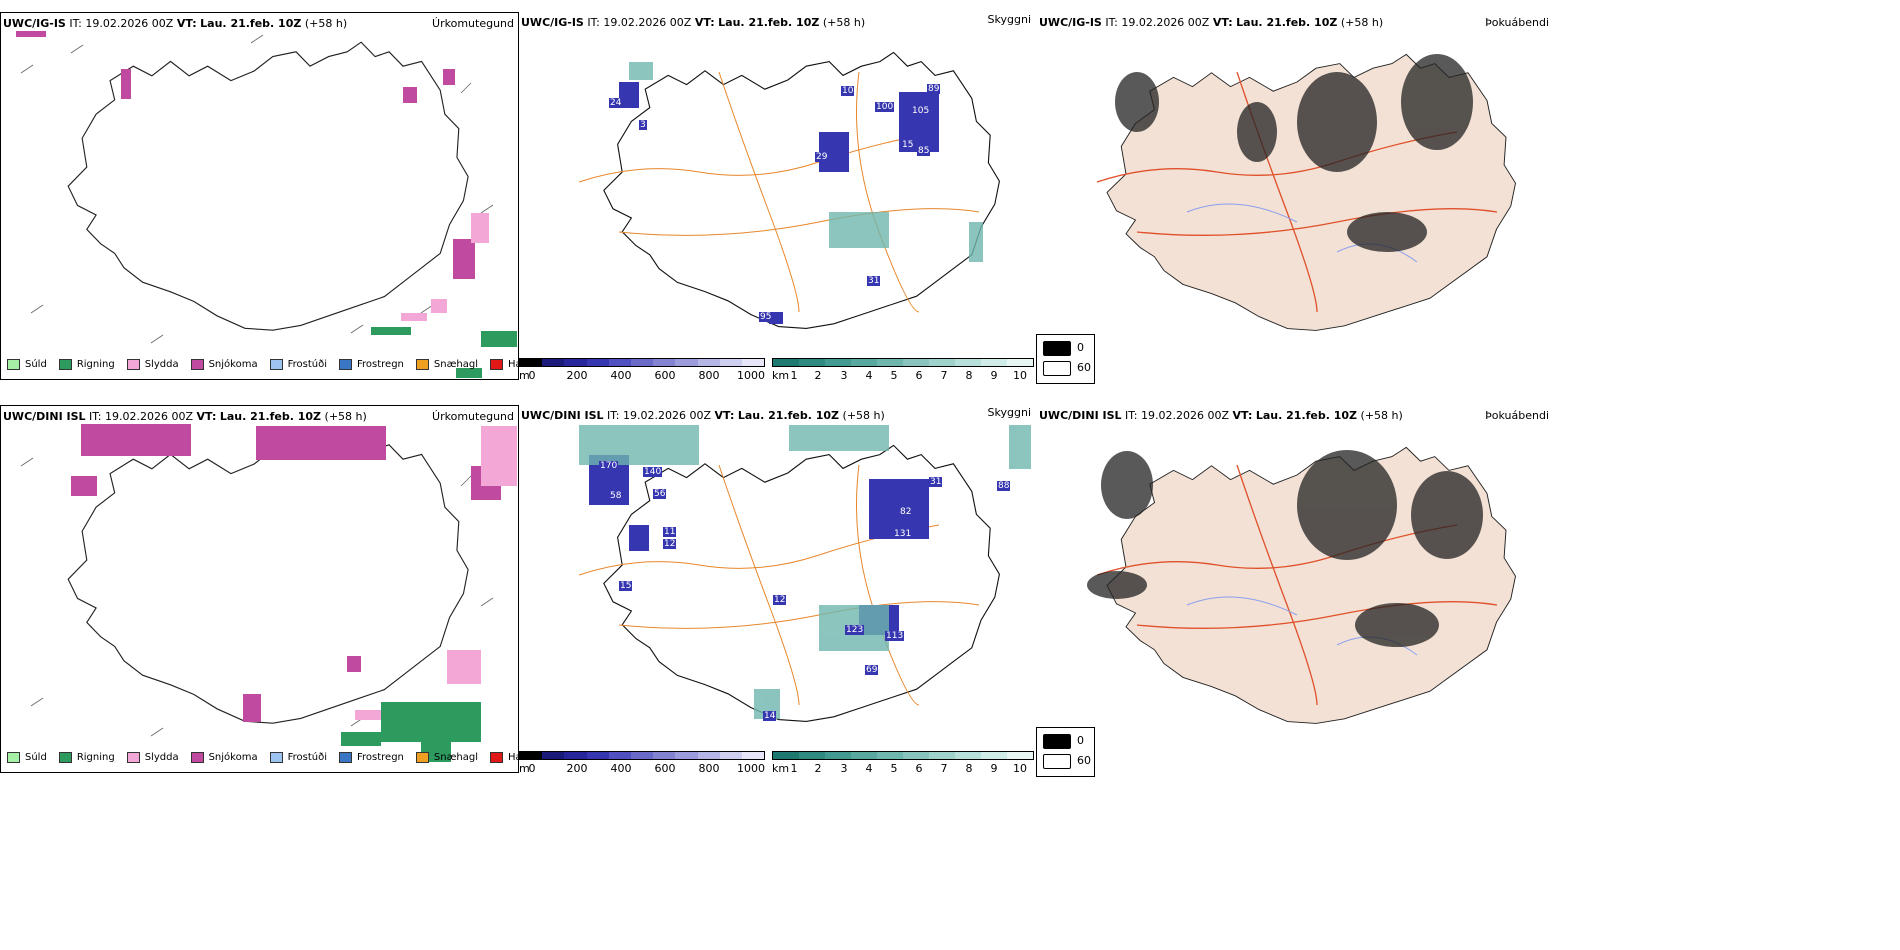 The height and width of the screenshot is (950, 1900). I want to click on fog-key-row1: 0 60, so click(1065, 359).